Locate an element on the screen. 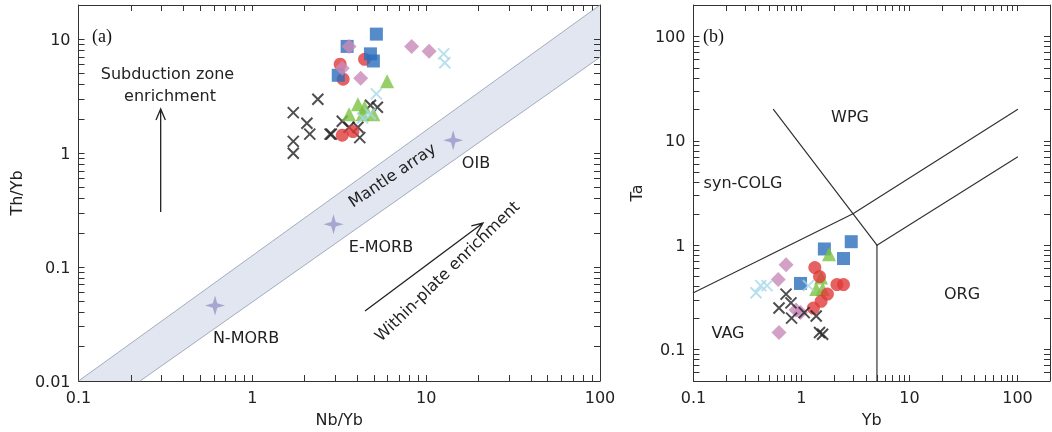 This screenshot has width=1052, height=432. text: (a) is located at coordinates (102, 36).